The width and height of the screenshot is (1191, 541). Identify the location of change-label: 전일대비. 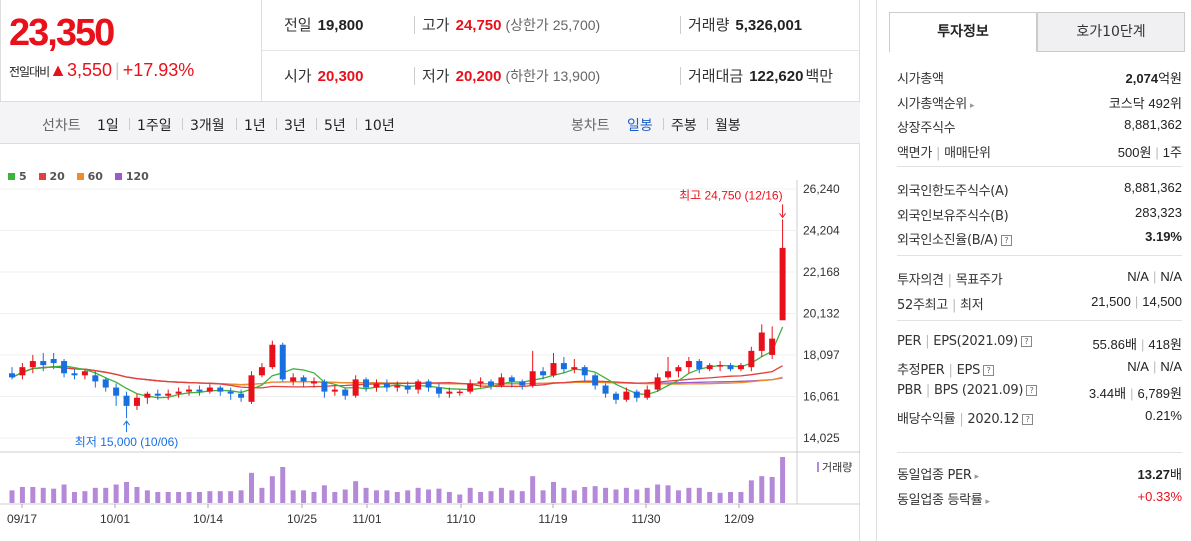
(29, 72).